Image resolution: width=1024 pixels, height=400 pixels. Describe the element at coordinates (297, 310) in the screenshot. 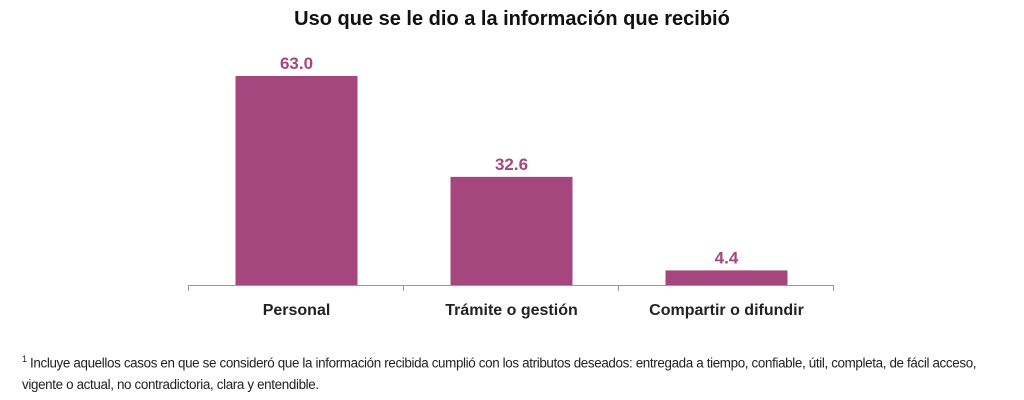

I see `x-tick-label: Personal` at that location.